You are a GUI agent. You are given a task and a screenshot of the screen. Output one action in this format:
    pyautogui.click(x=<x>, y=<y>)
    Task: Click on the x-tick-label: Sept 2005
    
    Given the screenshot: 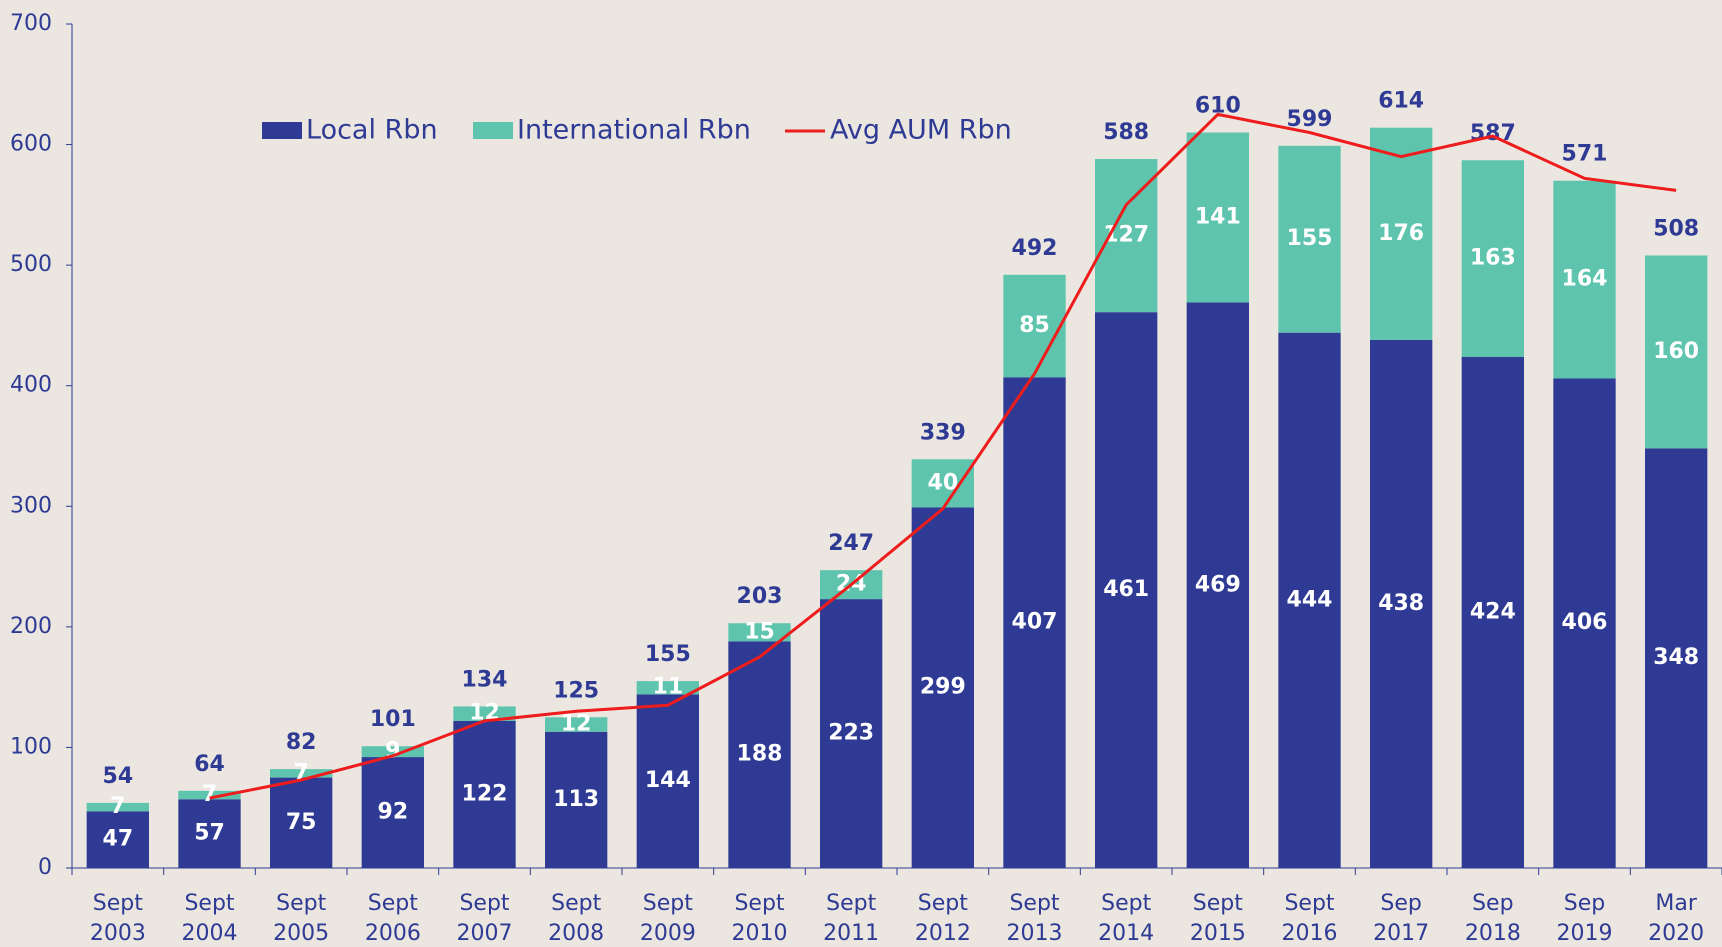 What is the action you would take?
    pyautogui.click(x=301, y=918)
    